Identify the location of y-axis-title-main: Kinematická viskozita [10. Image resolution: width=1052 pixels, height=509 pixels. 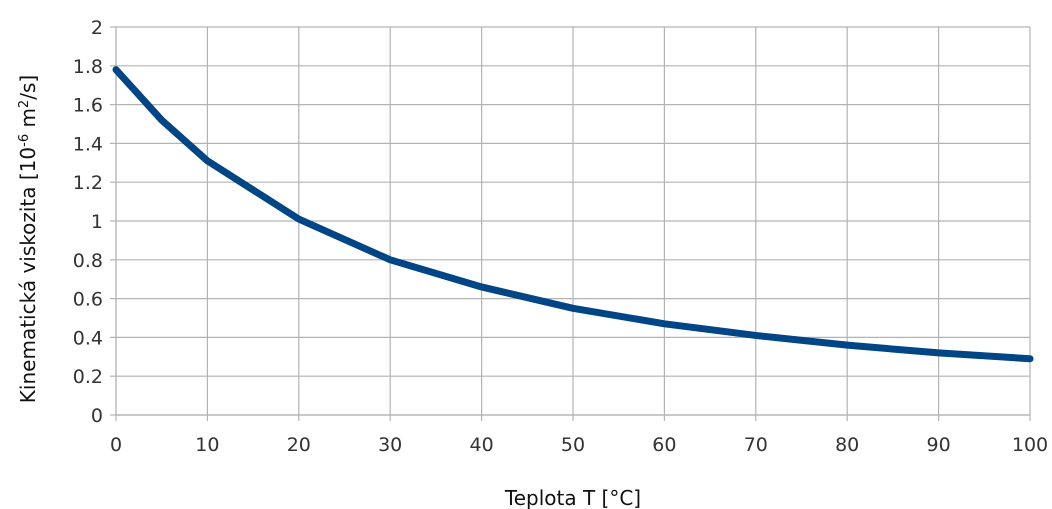
(28, 275).